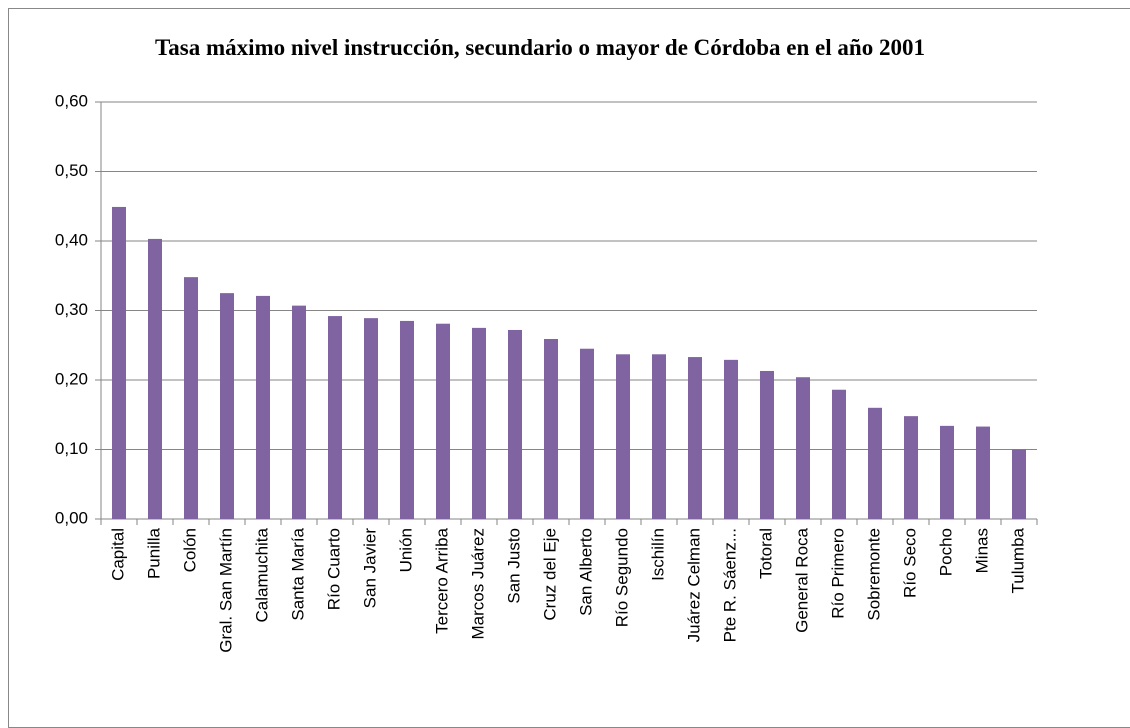 The image size is (1130, 728). I want to click on x-tick-label: Capital, so click(117, 554).